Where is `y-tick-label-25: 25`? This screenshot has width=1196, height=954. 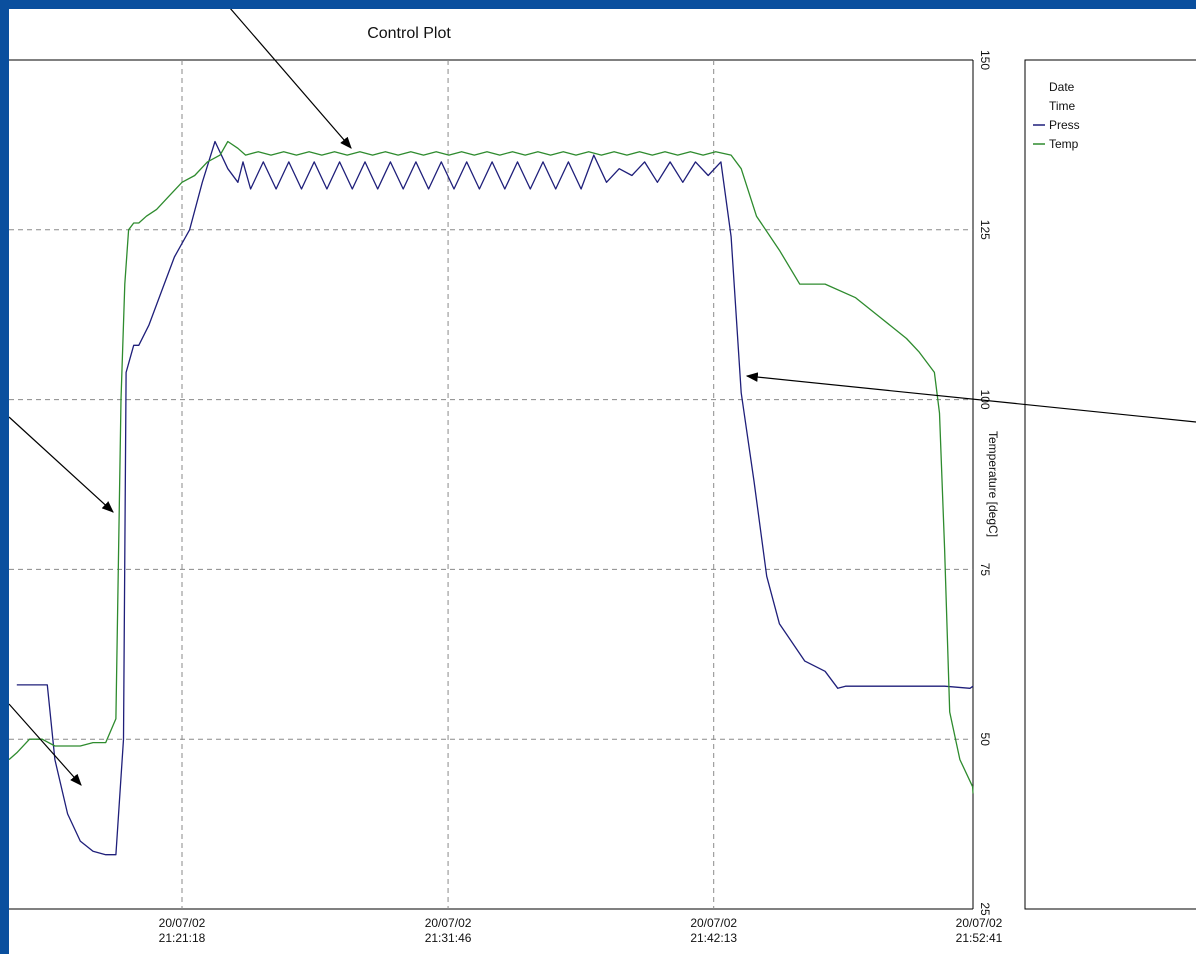
y-tick-label-25: 25 is located at coordinates (985, 909).